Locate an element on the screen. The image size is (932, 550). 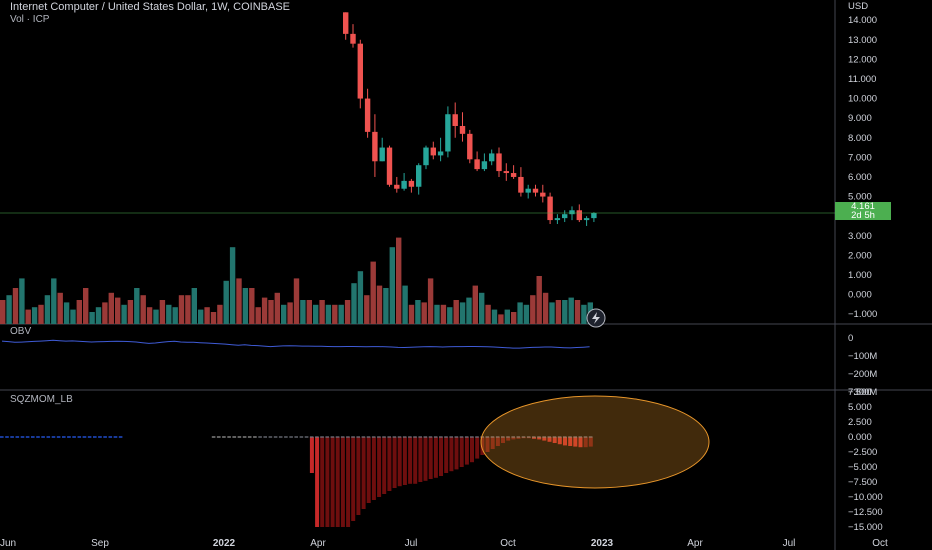
highlight-ellipse is located at coordinates (595, 442).